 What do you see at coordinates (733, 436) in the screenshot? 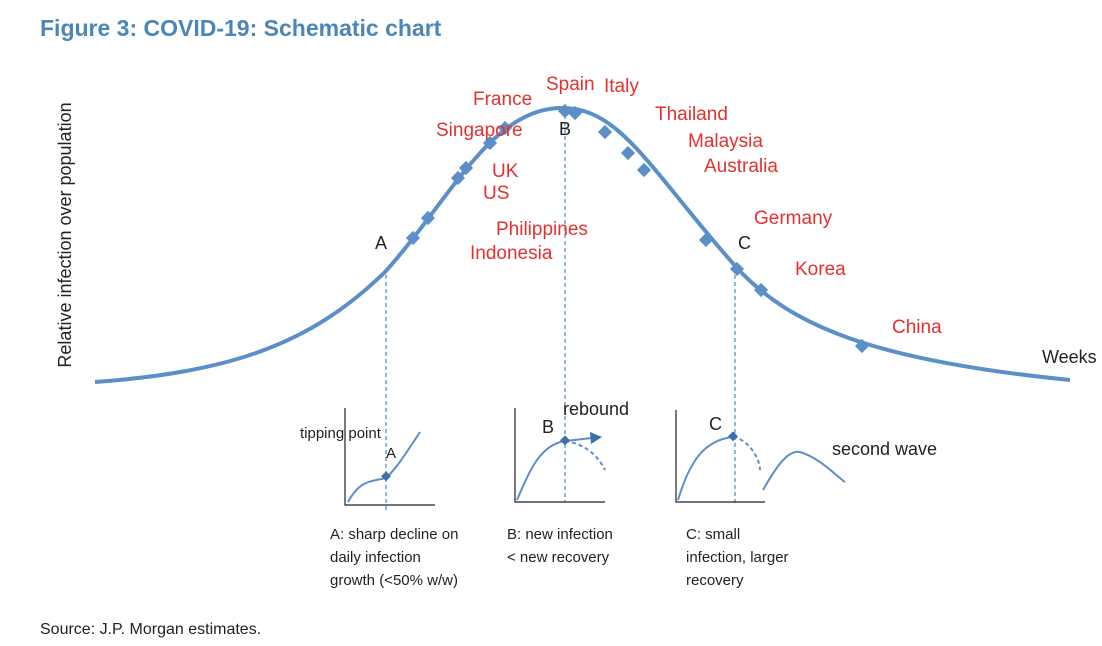
I see `inset-c-marker` at bounding box center [733, 436].